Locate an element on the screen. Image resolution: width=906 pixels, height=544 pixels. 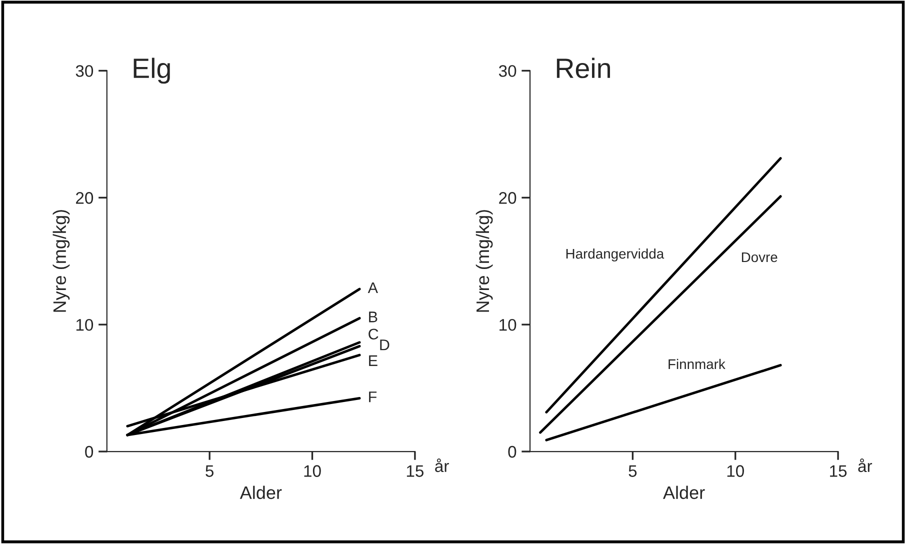
series-label: B is located at coordinates (373, 317).